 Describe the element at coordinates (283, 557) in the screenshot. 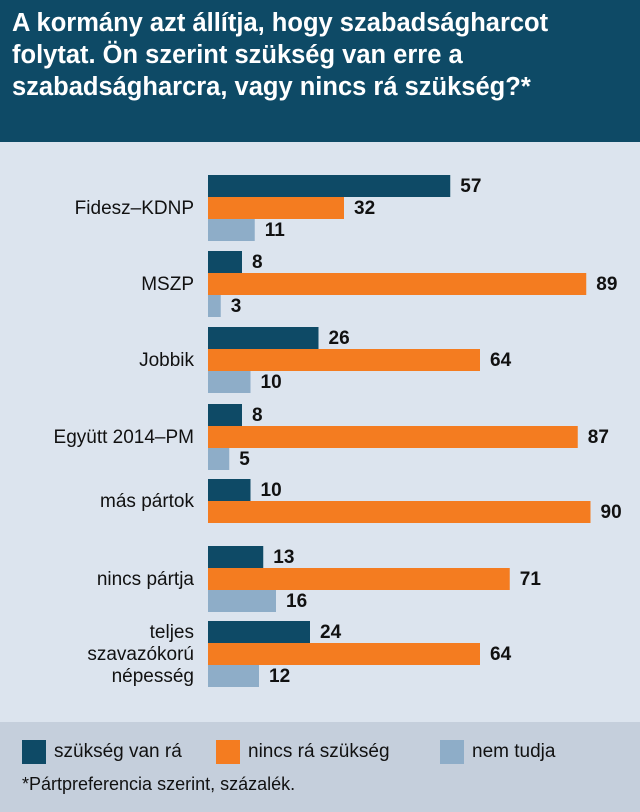

I see `data-label-szukseg-5: 13` at that location.